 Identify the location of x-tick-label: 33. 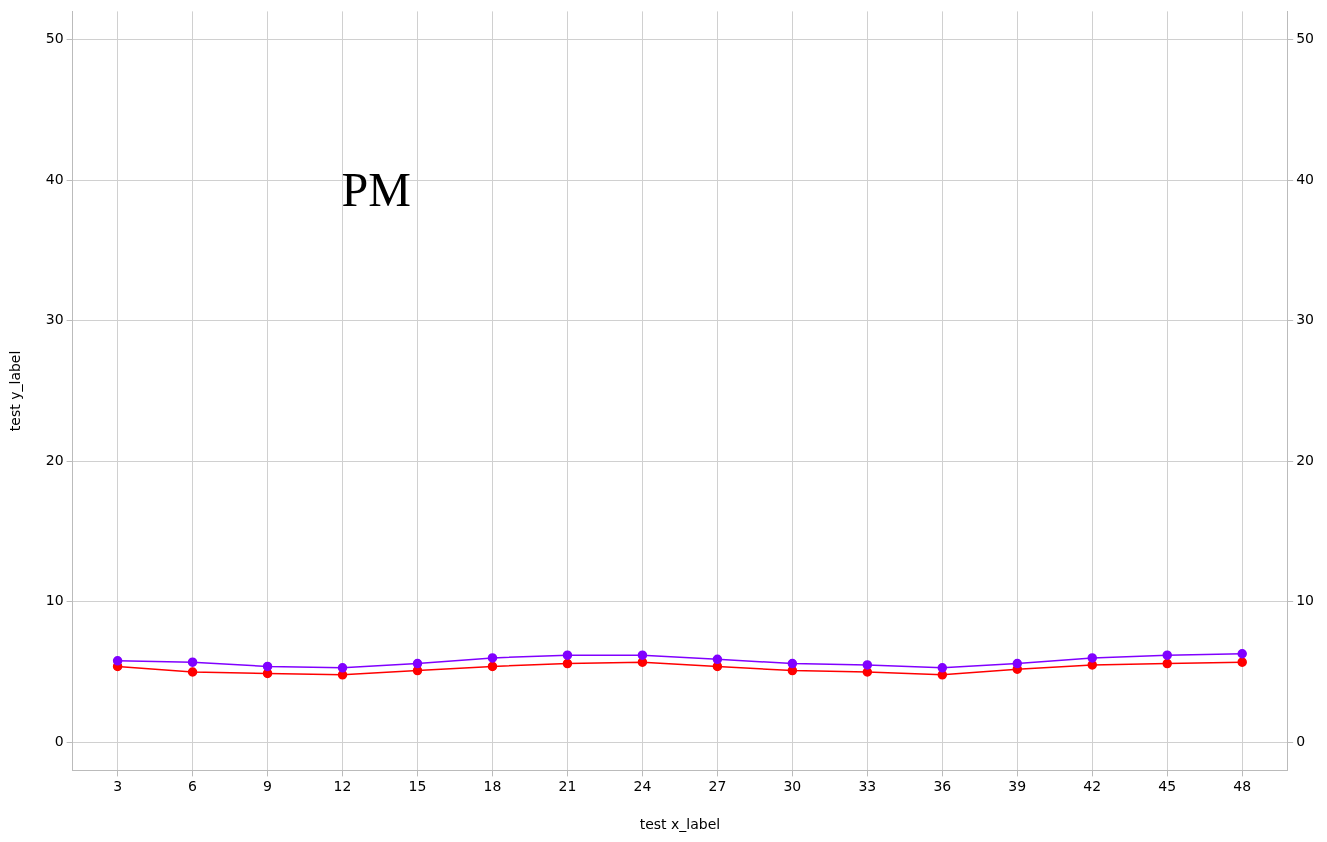
(867, 786).